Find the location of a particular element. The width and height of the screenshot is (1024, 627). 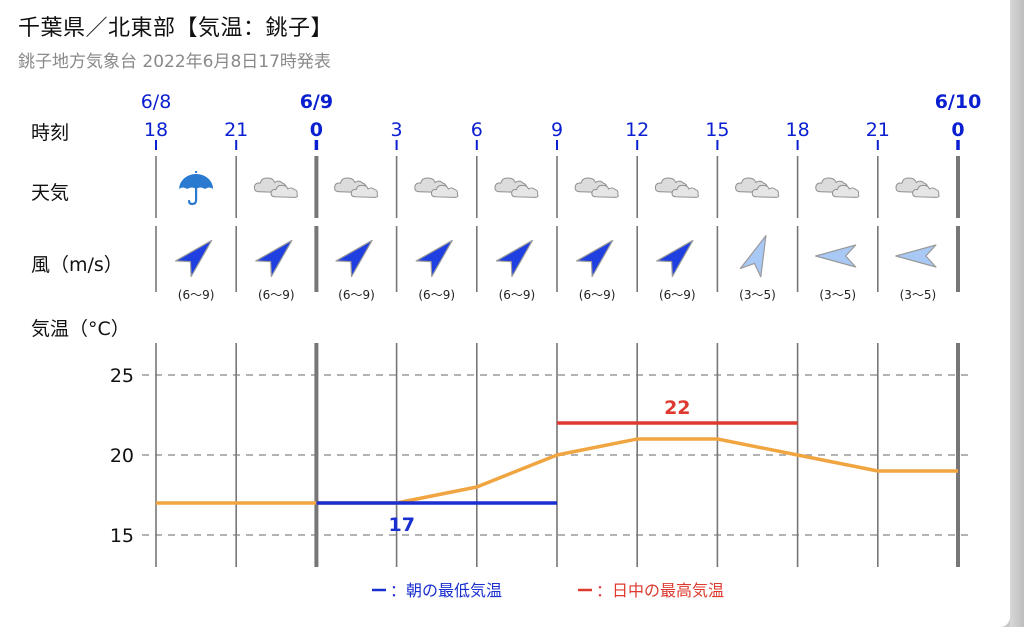

hour-label: 6 is located at coordinates (477, 130).